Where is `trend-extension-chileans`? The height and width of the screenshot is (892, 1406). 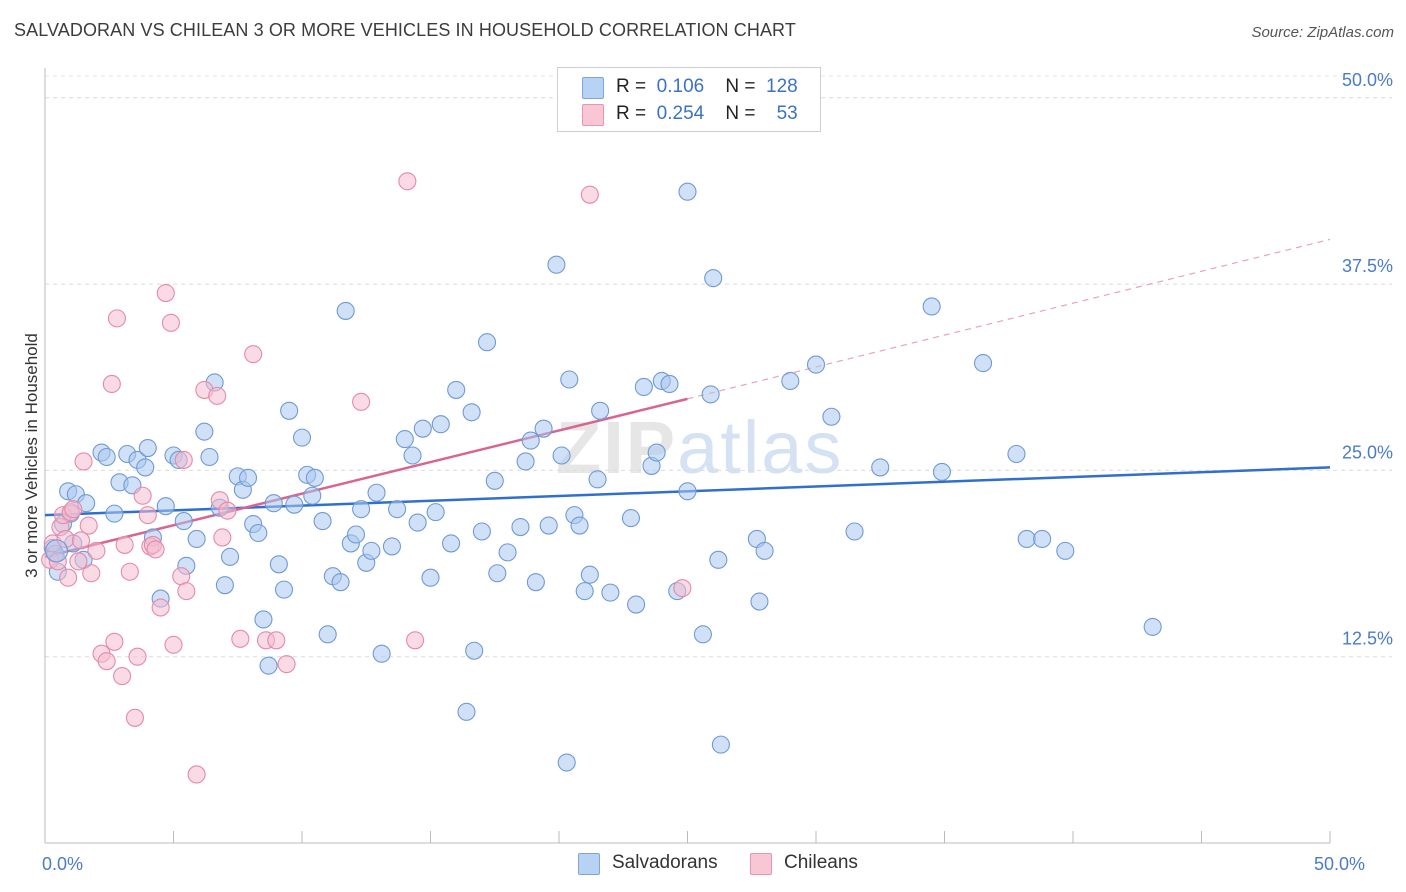 trend-extension-chileans is located at coordinates (1009, 319).